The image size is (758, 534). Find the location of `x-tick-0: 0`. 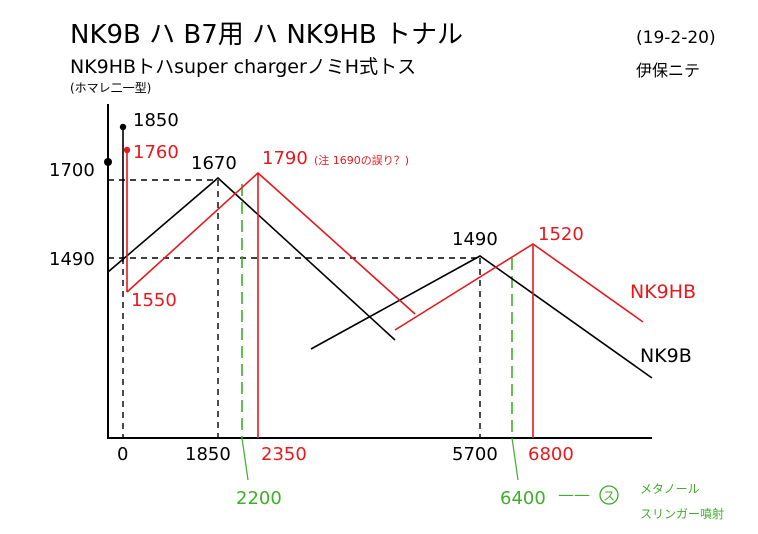

x-tick-0: 0 is located at coordinates (122, 454).